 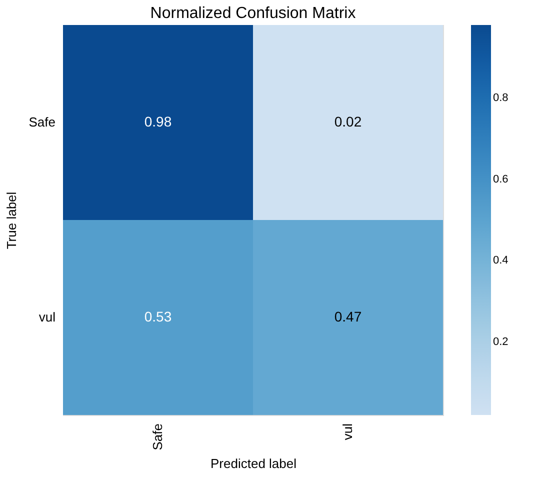 I want to click on color-bar-label: 0.6, so click(x=500, y=179).